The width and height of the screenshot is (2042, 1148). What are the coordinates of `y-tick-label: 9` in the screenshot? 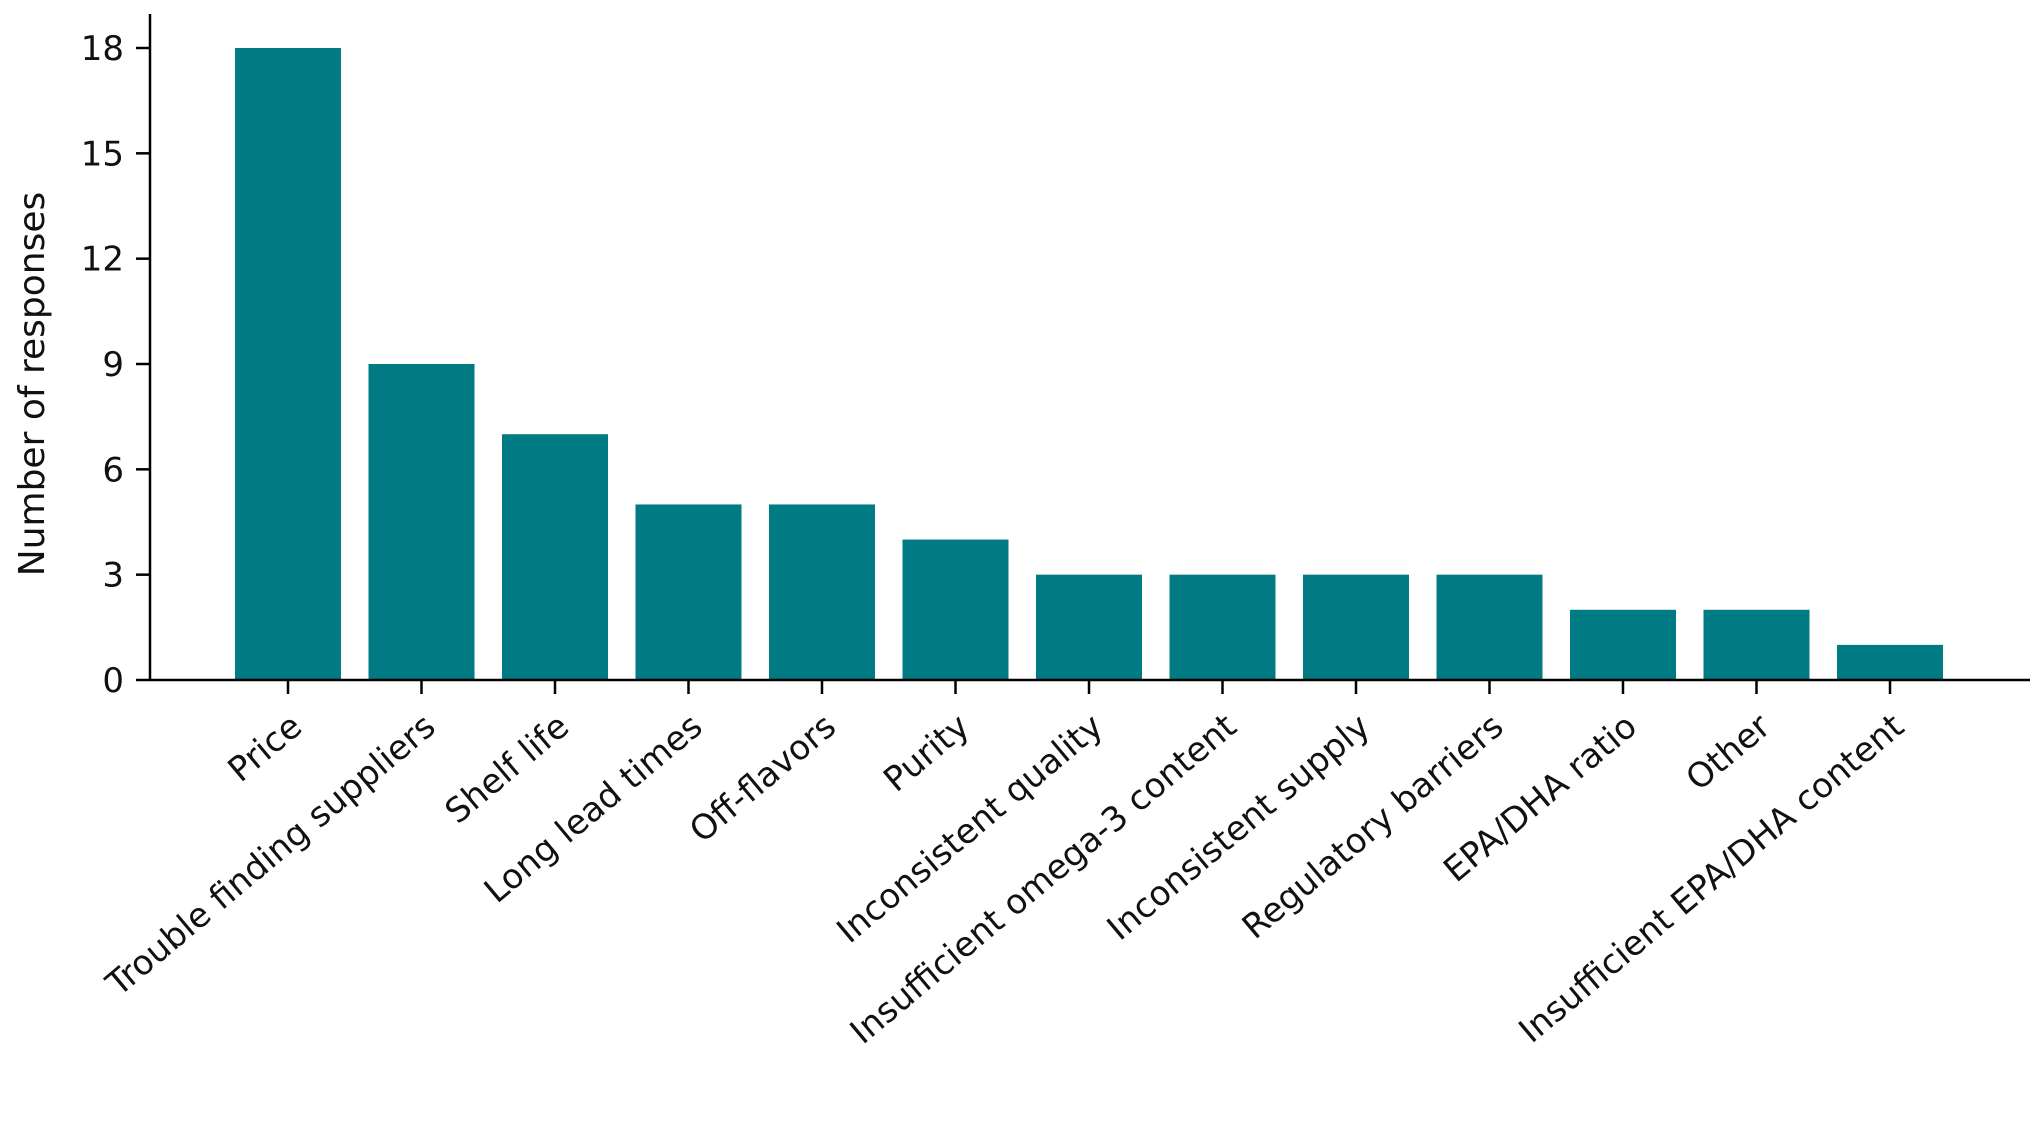 It's located at (113, 365).